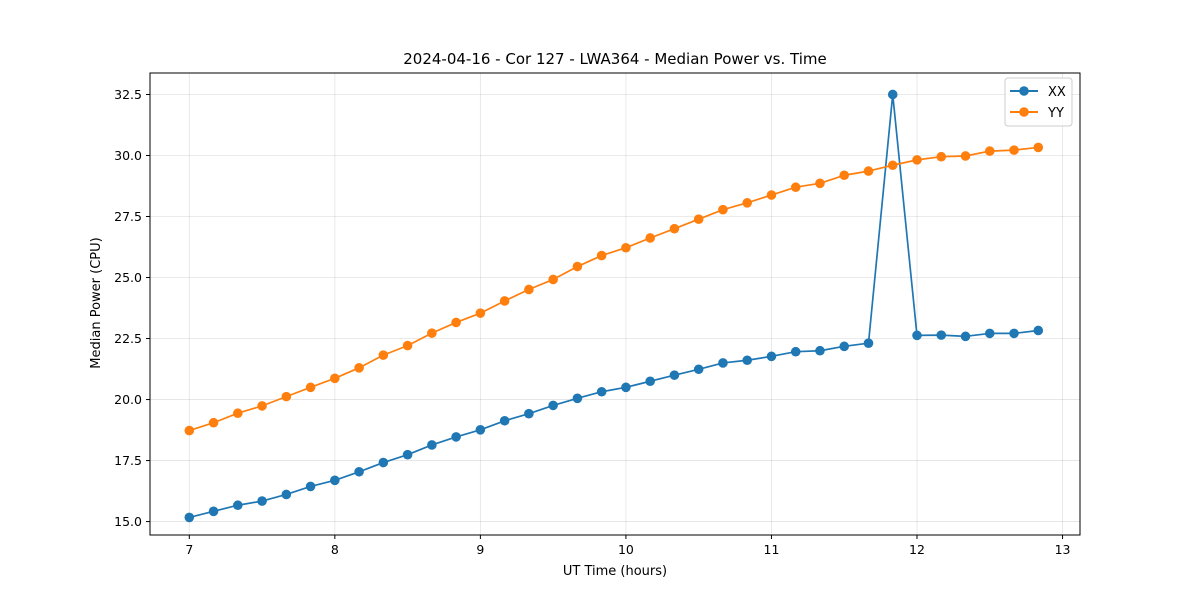  Describe the element at coordinates (1038, 102) in the screenshot. I see `legend: XX YY` at that location.